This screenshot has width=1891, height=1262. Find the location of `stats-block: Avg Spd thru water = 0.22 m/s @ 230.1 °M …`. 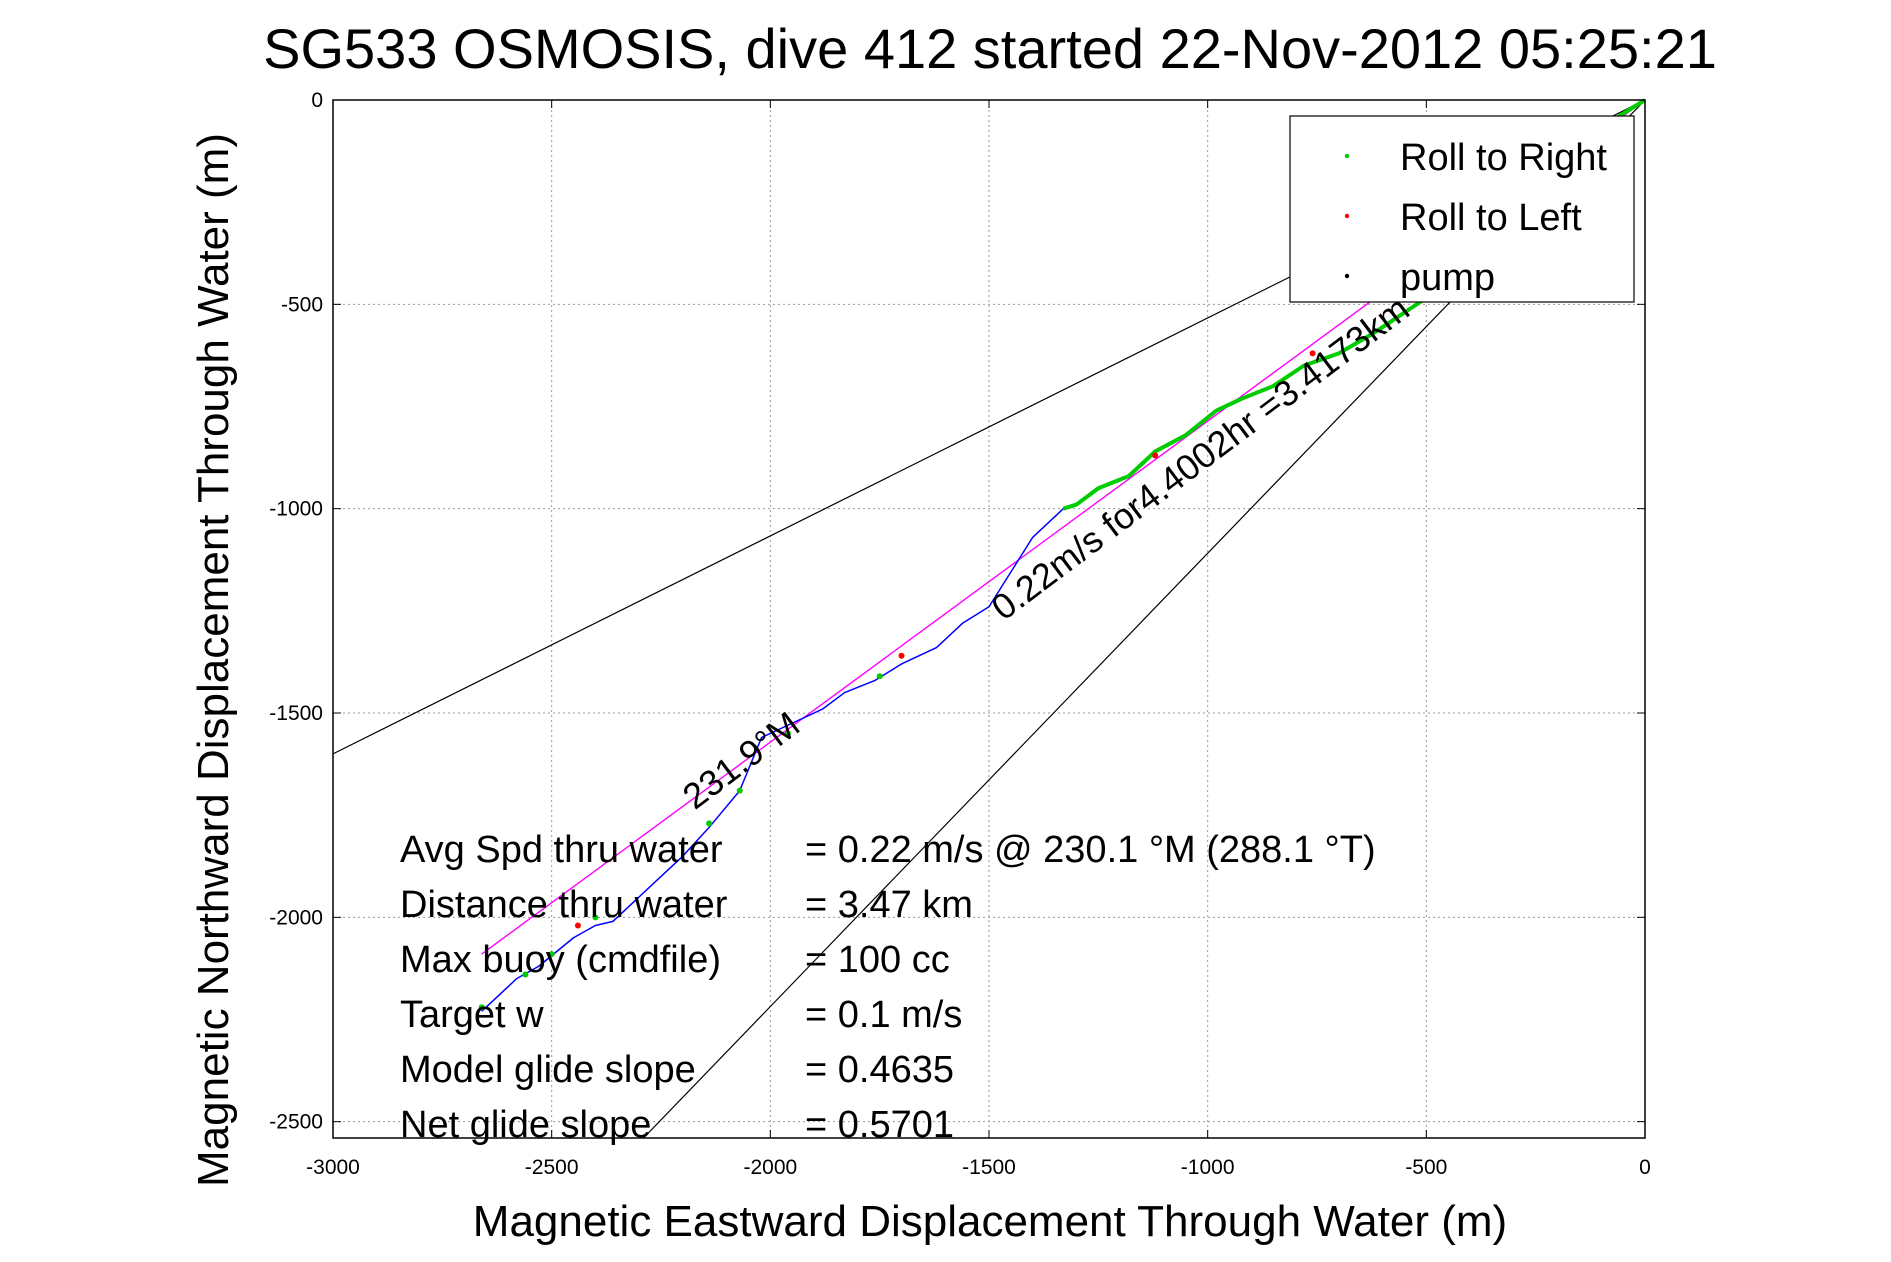

stats-block: Avg Spd thru water = 0.22 m/s @ 230.1 °M … is located at coordinates (888, 987).